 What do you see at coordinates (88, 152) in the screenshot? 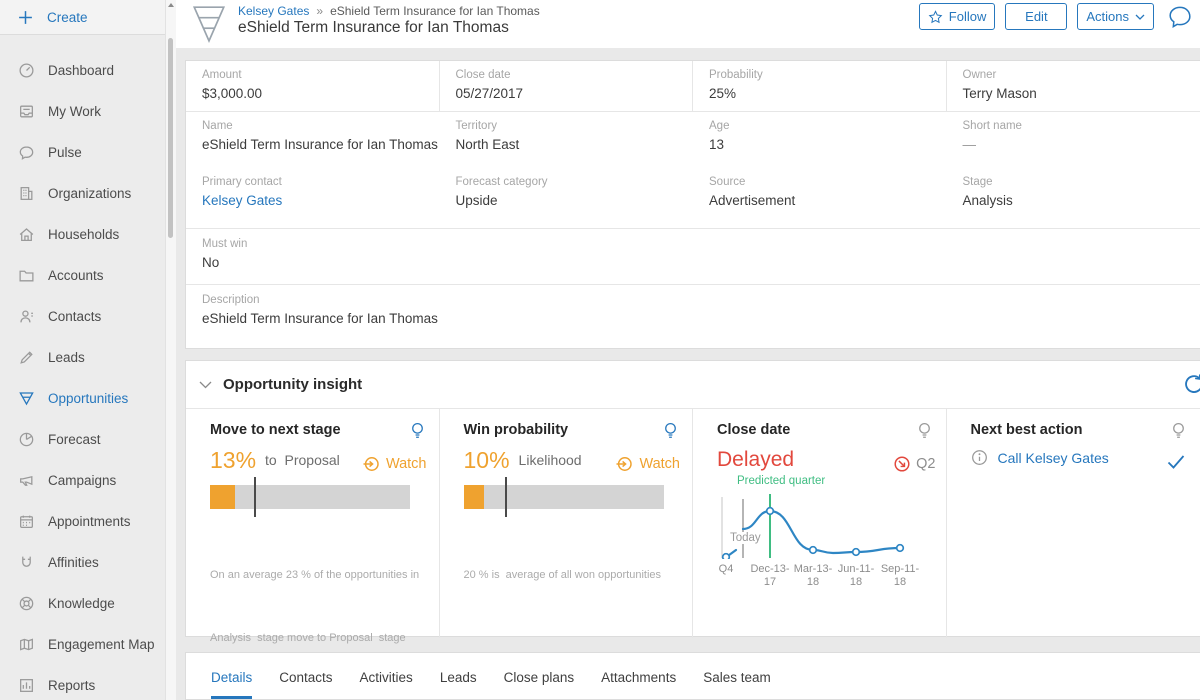
I see `sidebar-item-pulse: Pulse` at bounding box center [88, 152].